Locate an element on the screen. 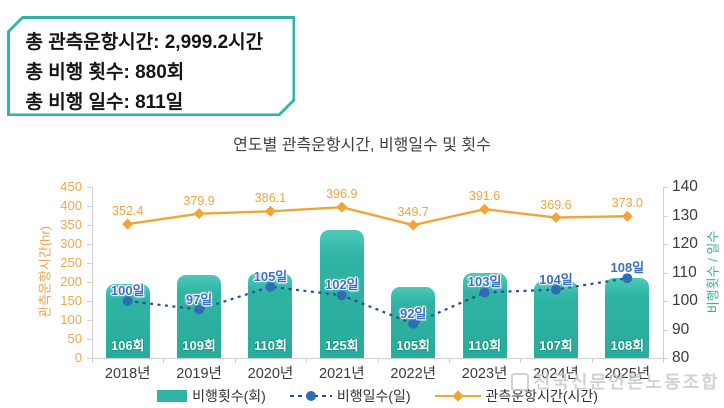  days-value-label: 104일 is located at coordinates (556, 279).